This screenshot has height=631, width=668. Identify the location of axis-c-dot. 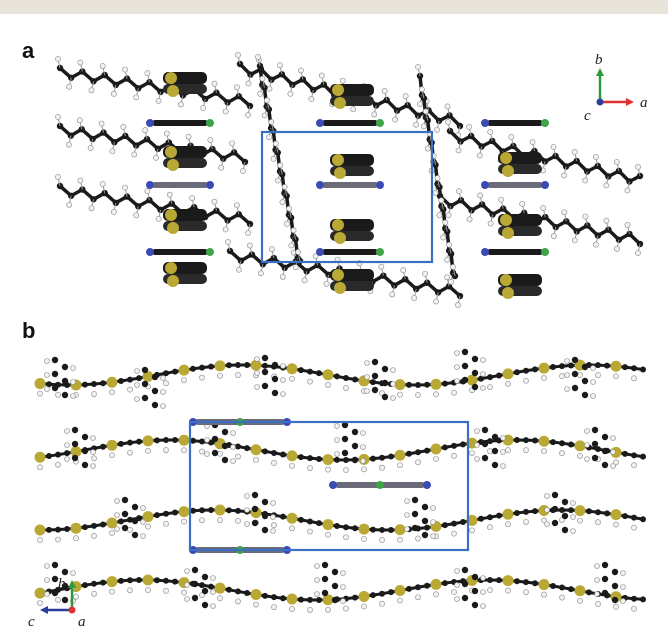
(600, 102).